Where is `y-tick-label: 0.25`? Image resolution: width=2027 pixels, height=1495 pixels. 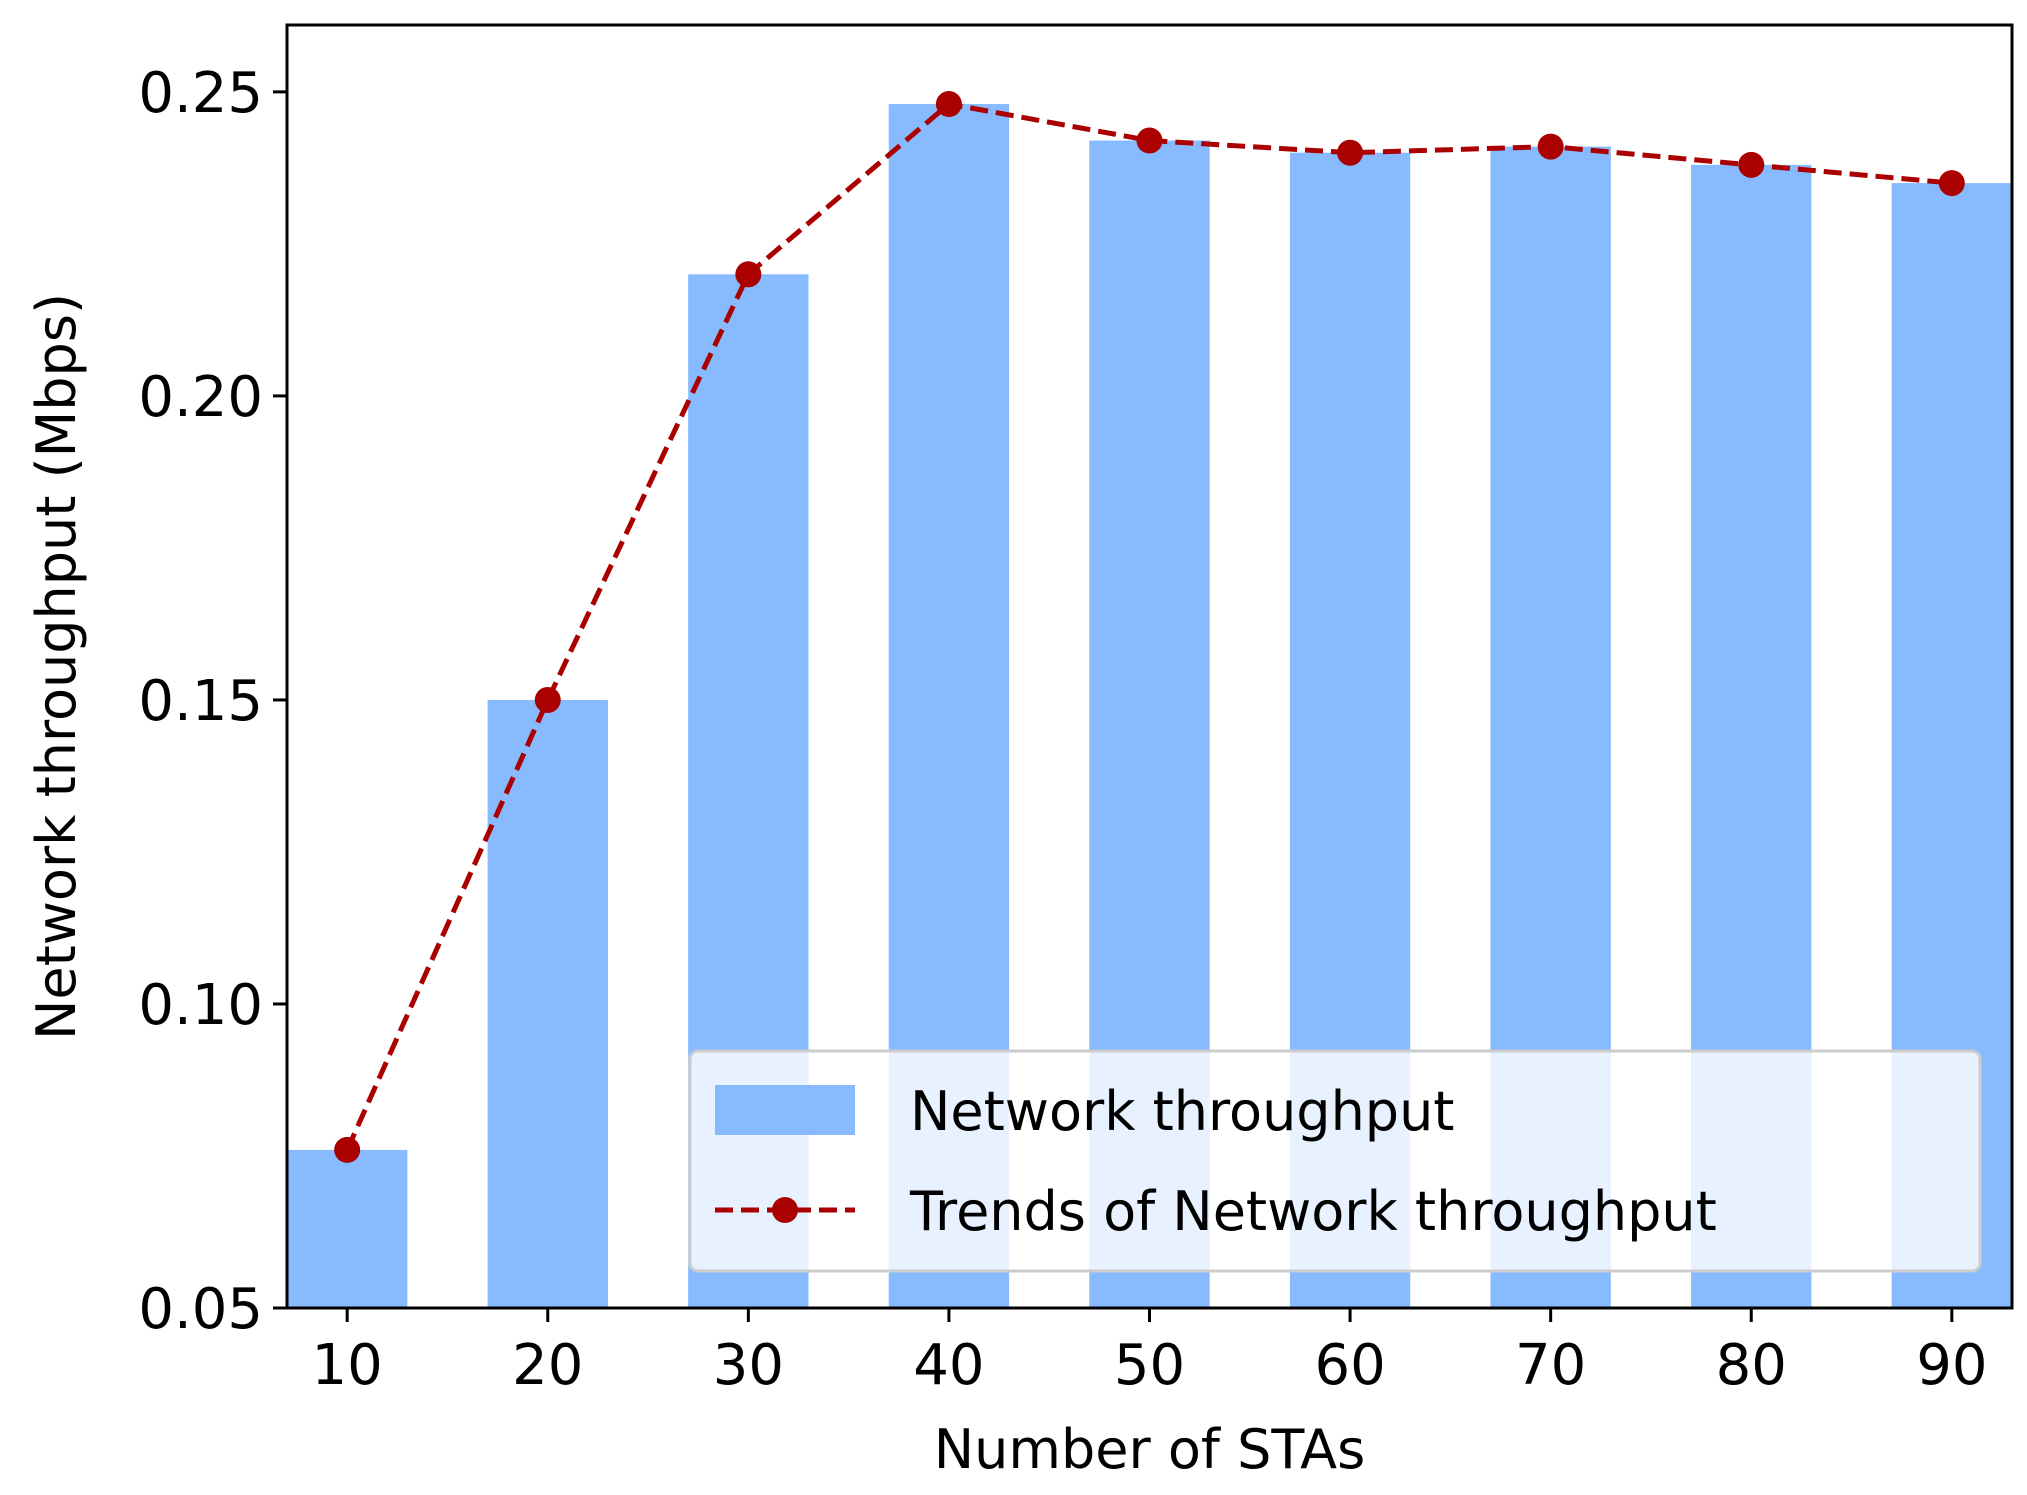 y-tick-label: 0.25 is located at coordinates (200, 93).